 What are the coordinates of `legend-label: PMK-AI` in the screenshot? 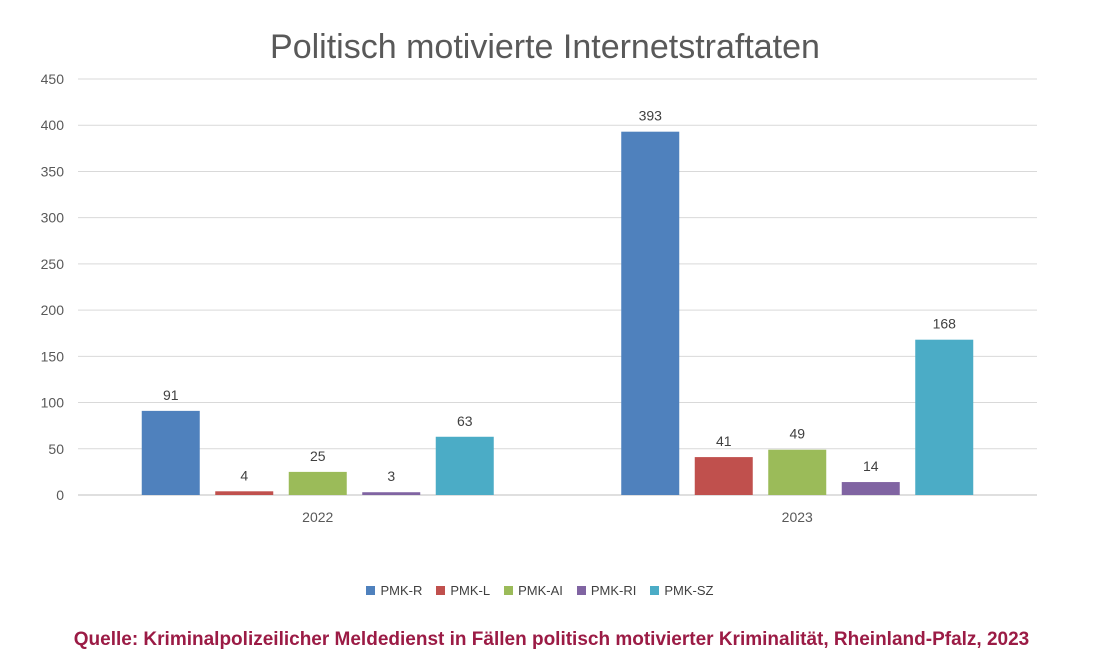 It's located at (540, 590).